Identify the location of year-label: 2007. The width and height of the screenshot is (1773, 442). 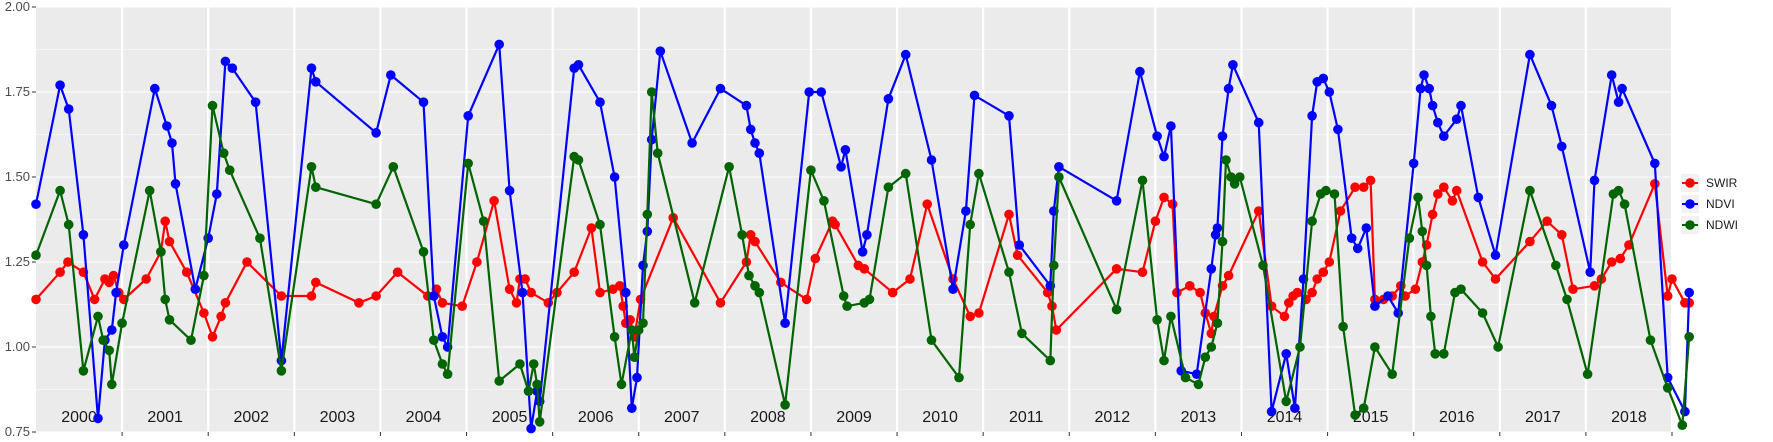
(682, 417).